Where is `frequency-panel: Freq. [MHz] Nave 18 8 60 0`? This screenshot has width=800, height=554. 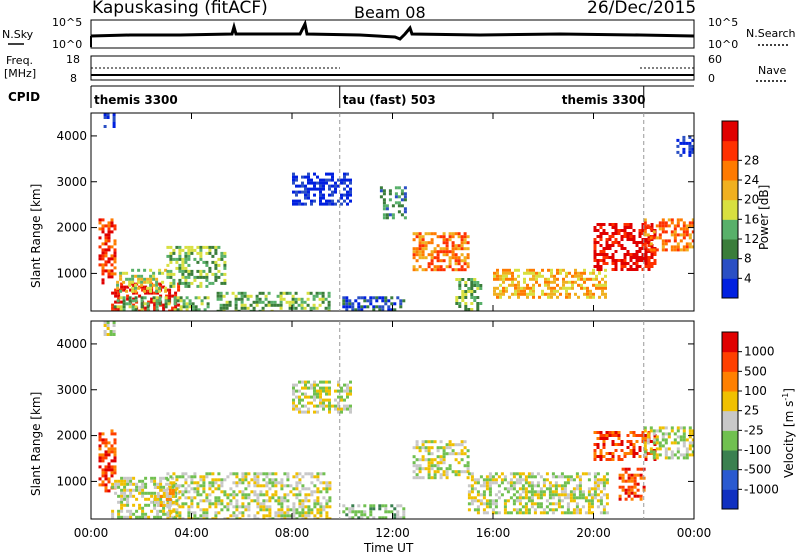 frequency-panel: Freq. [MHz] Nave 18 8 60 0 is located at coordinates (395, 69).